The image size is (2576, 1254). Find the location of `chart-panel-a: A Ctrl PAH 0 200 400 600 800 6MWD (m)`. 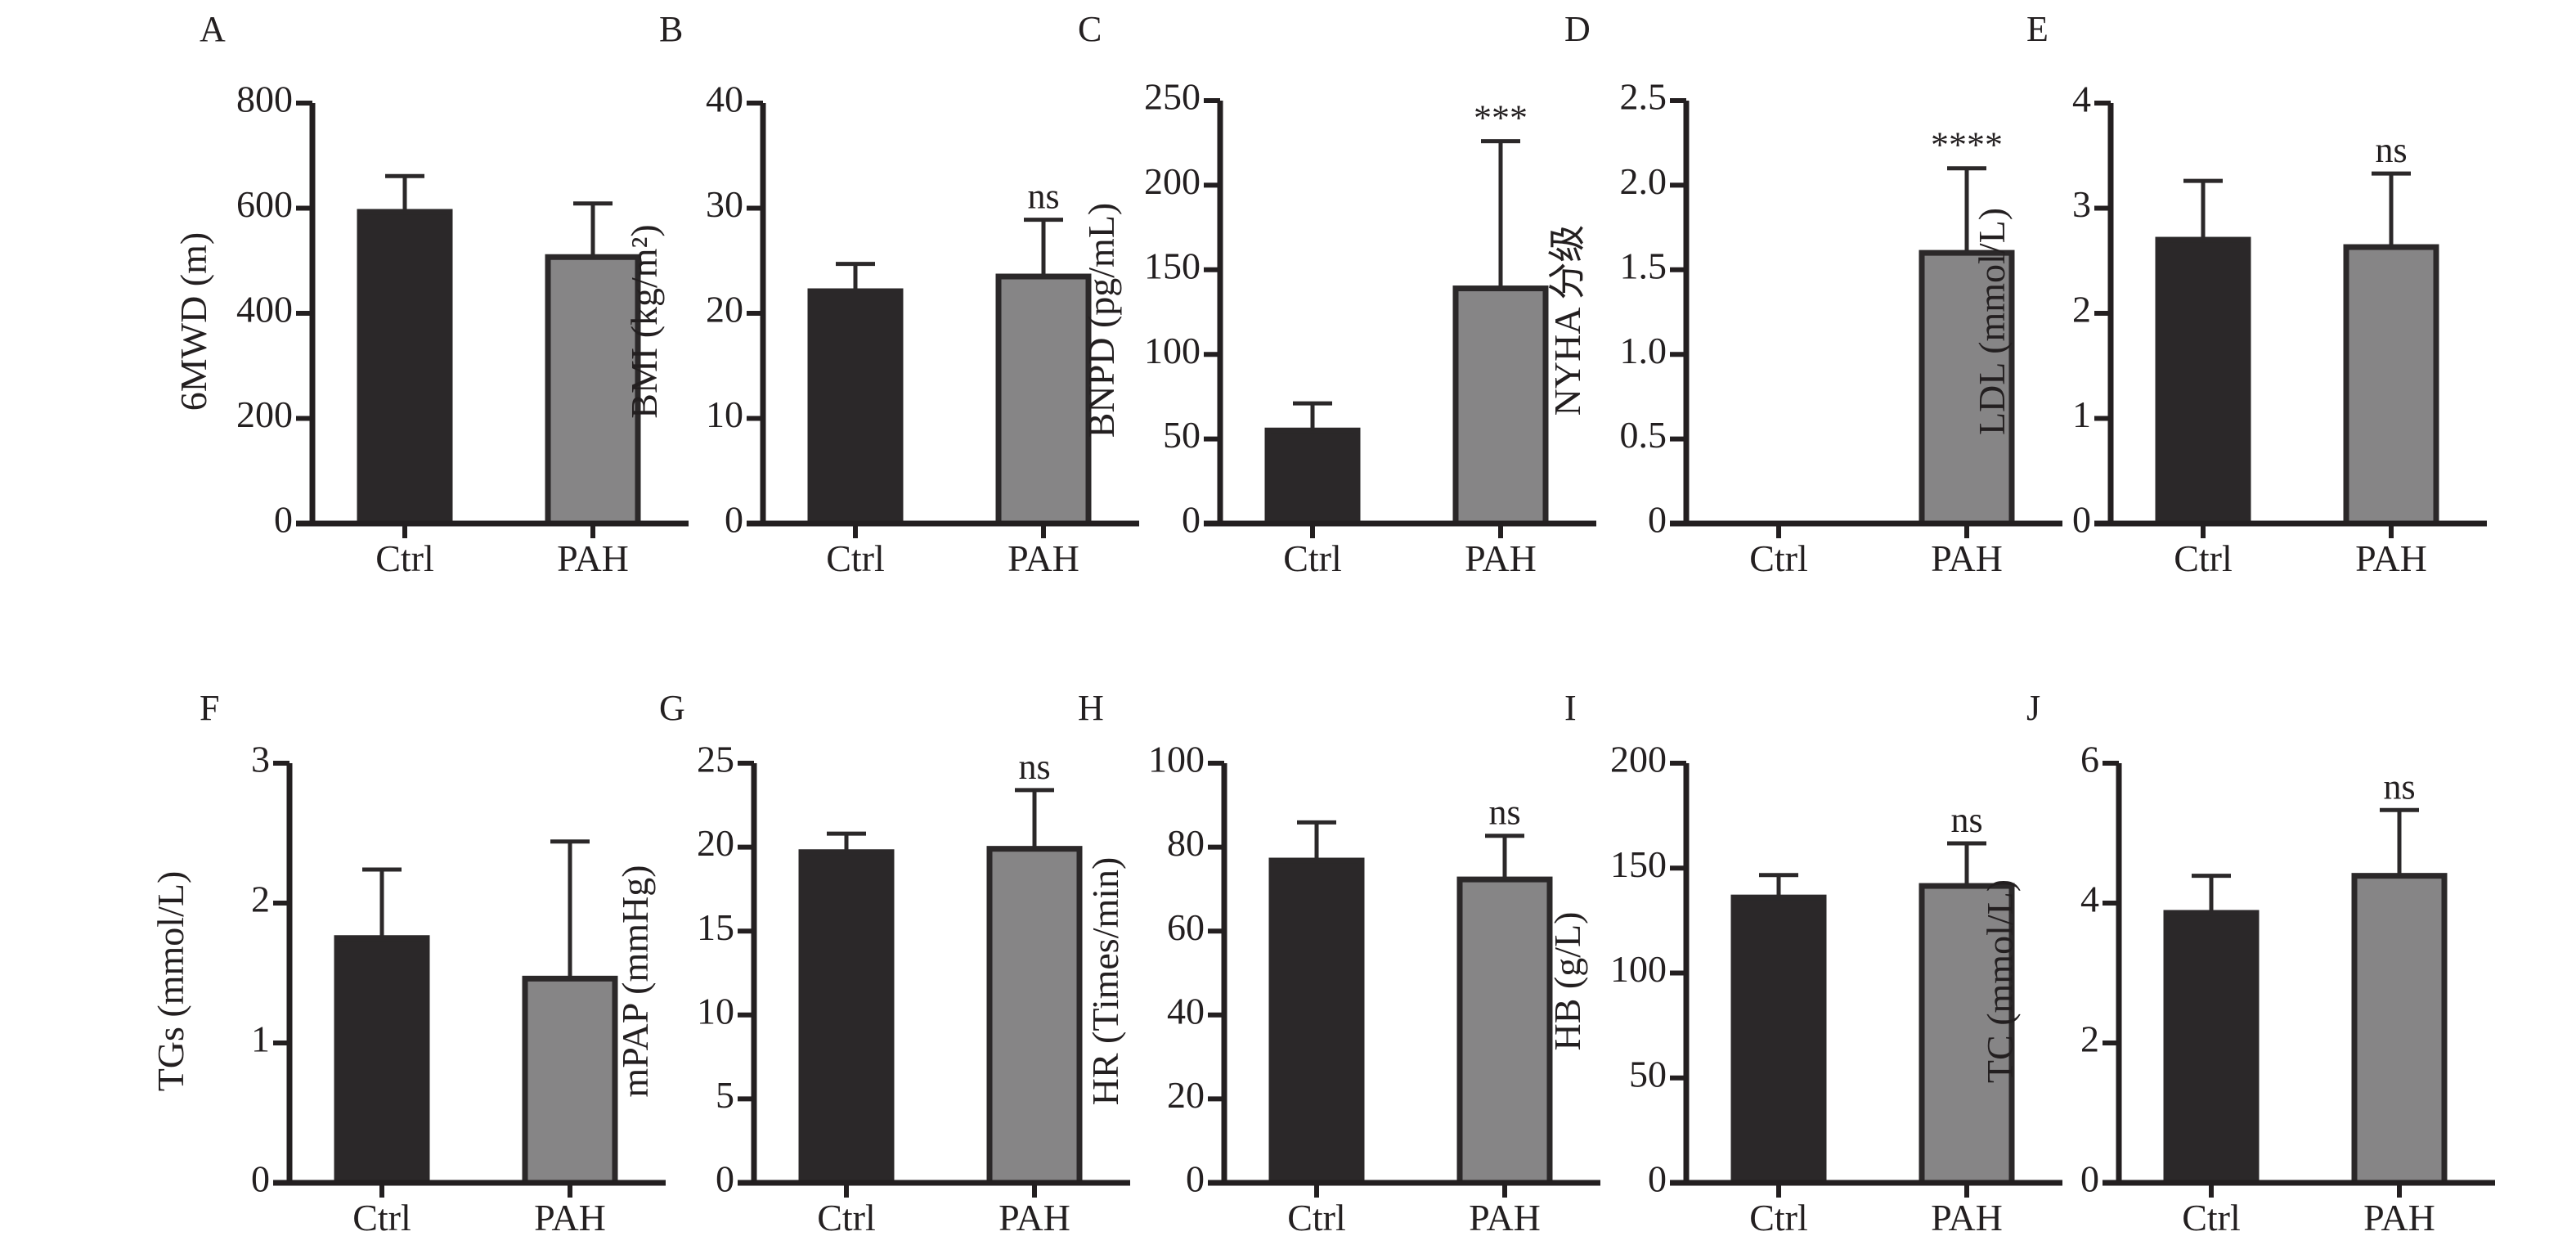

chart-panel-a: A Ctrl PAH 0 200 400 600 800 6MWD (m) is located at coordinates (431, 294).